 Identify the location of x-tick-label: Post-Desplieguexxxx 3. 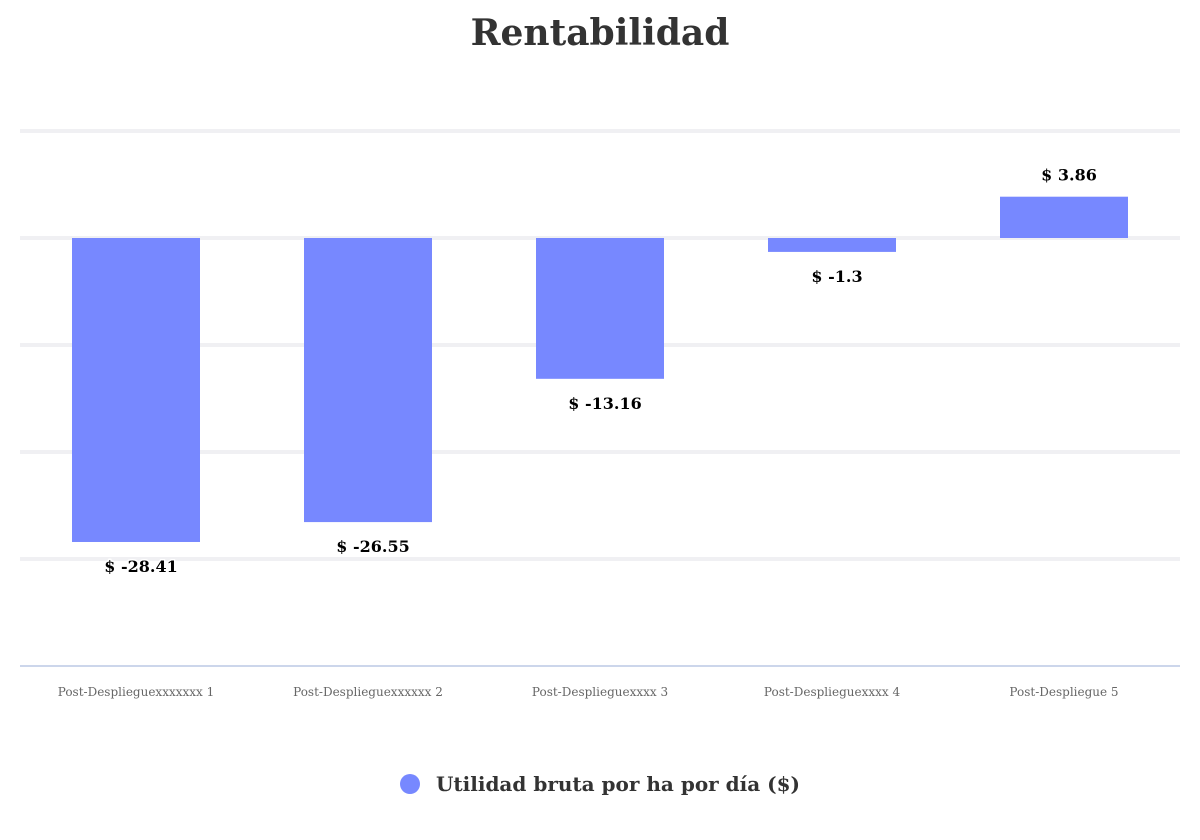
(600, 692).